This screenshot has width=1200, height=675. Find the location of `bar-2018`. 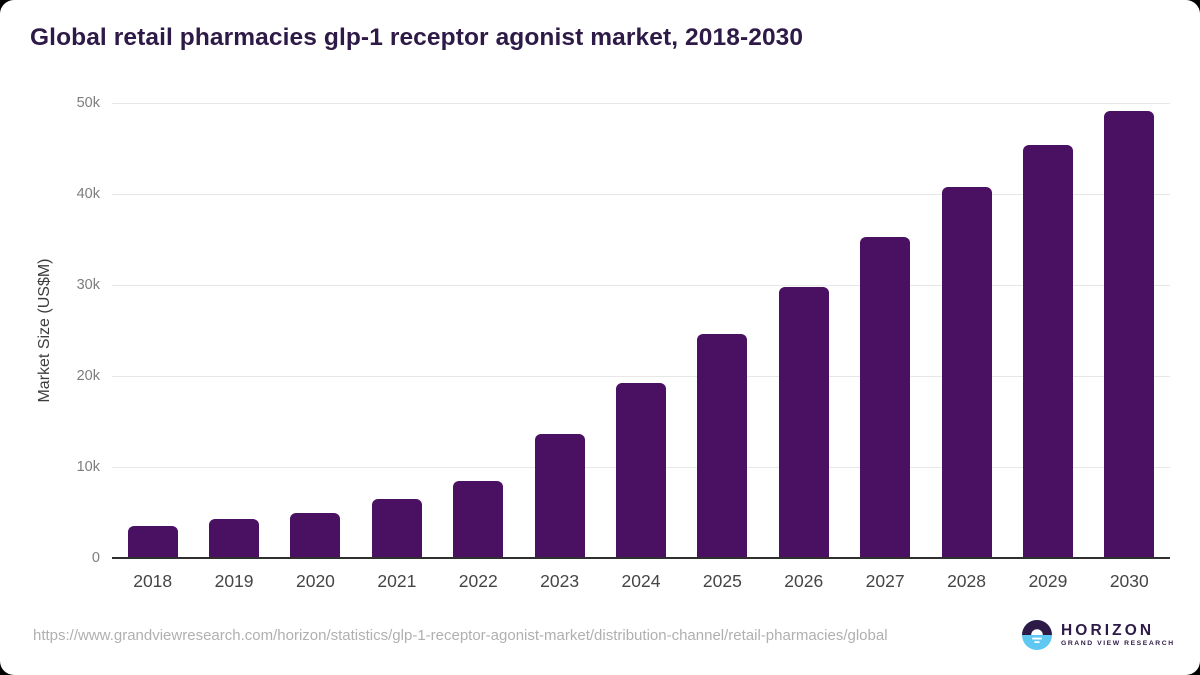

bar-2018 is located at coordinates (152, 542).